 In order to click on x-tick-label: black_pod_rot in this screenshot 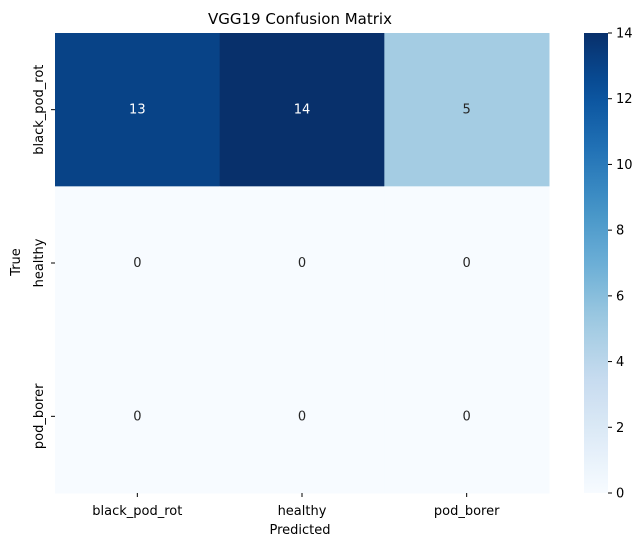, I will do `click(137, 511)`.